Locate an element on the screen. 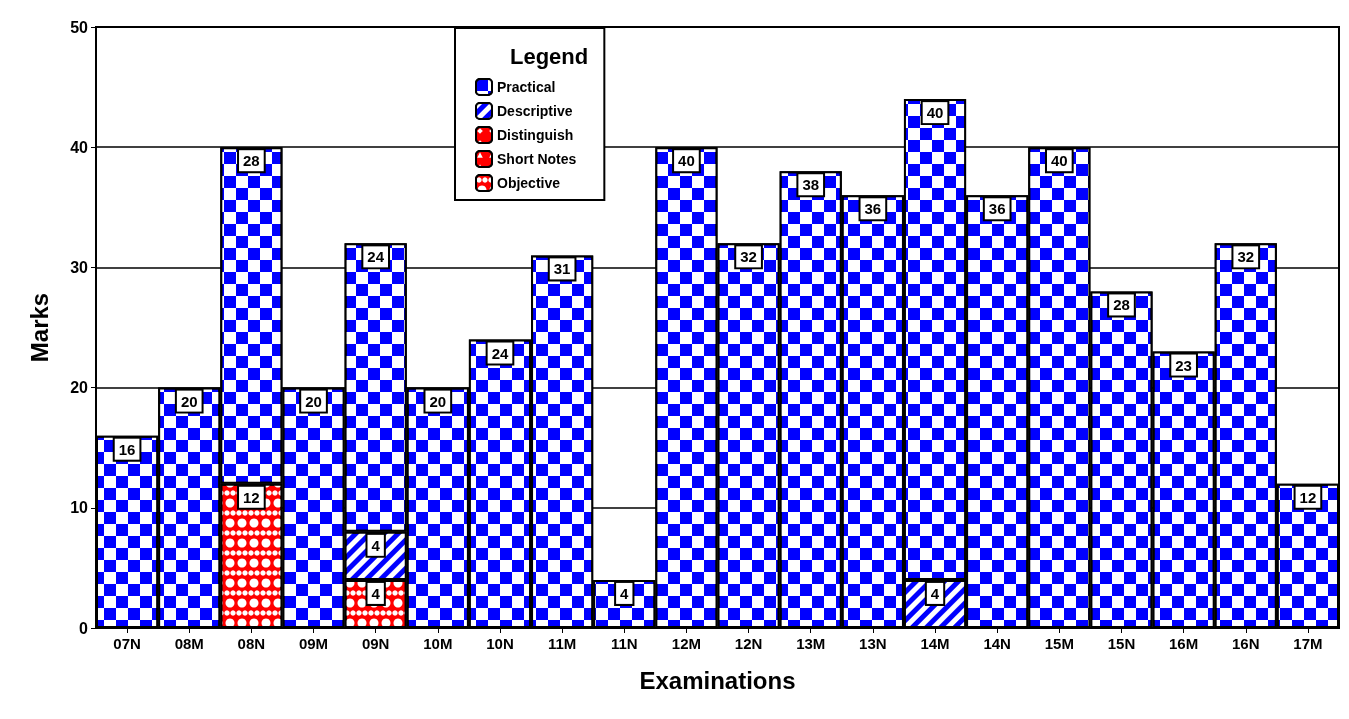 This screenshot has height=719, width=1349. x-tick-label: 15M is located at coordinates (1059, 643).